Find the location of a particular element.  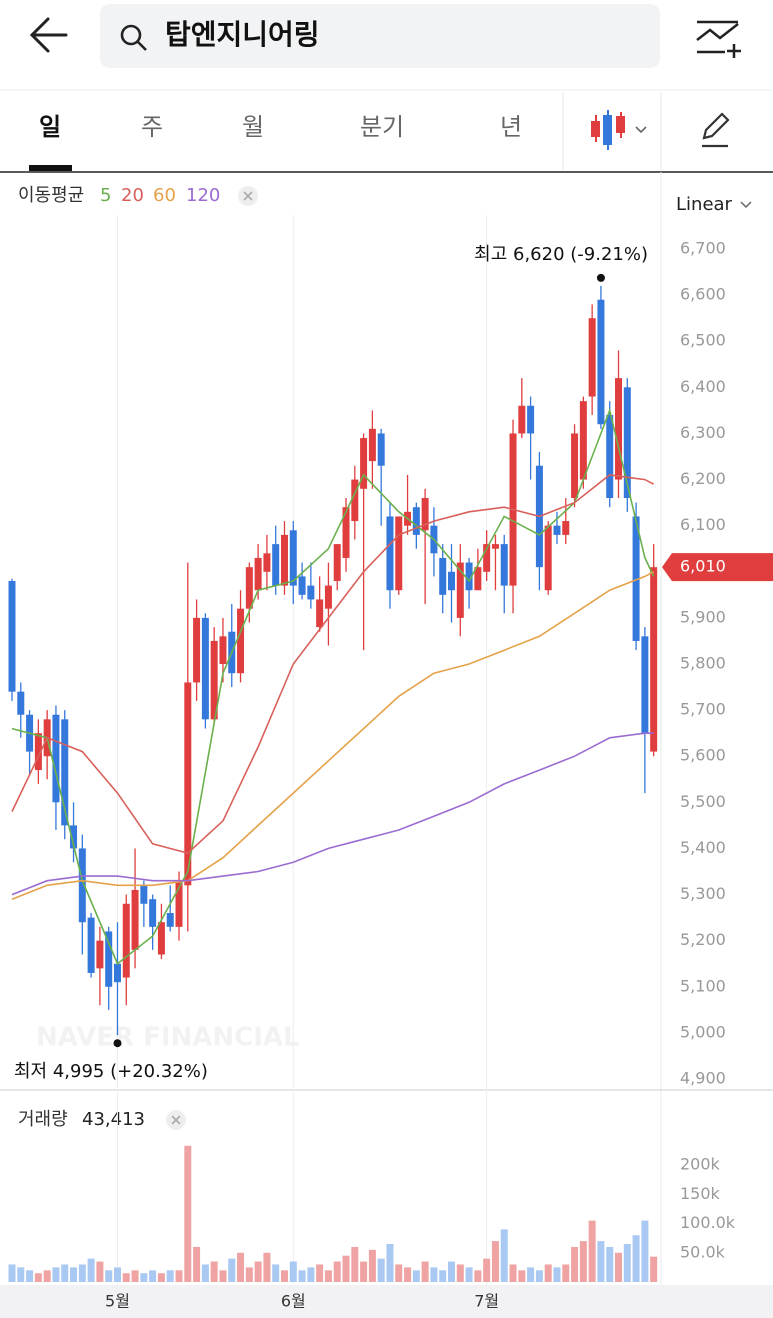

volume-tick-label: 50.0k is located at coordinates (703, 1251).